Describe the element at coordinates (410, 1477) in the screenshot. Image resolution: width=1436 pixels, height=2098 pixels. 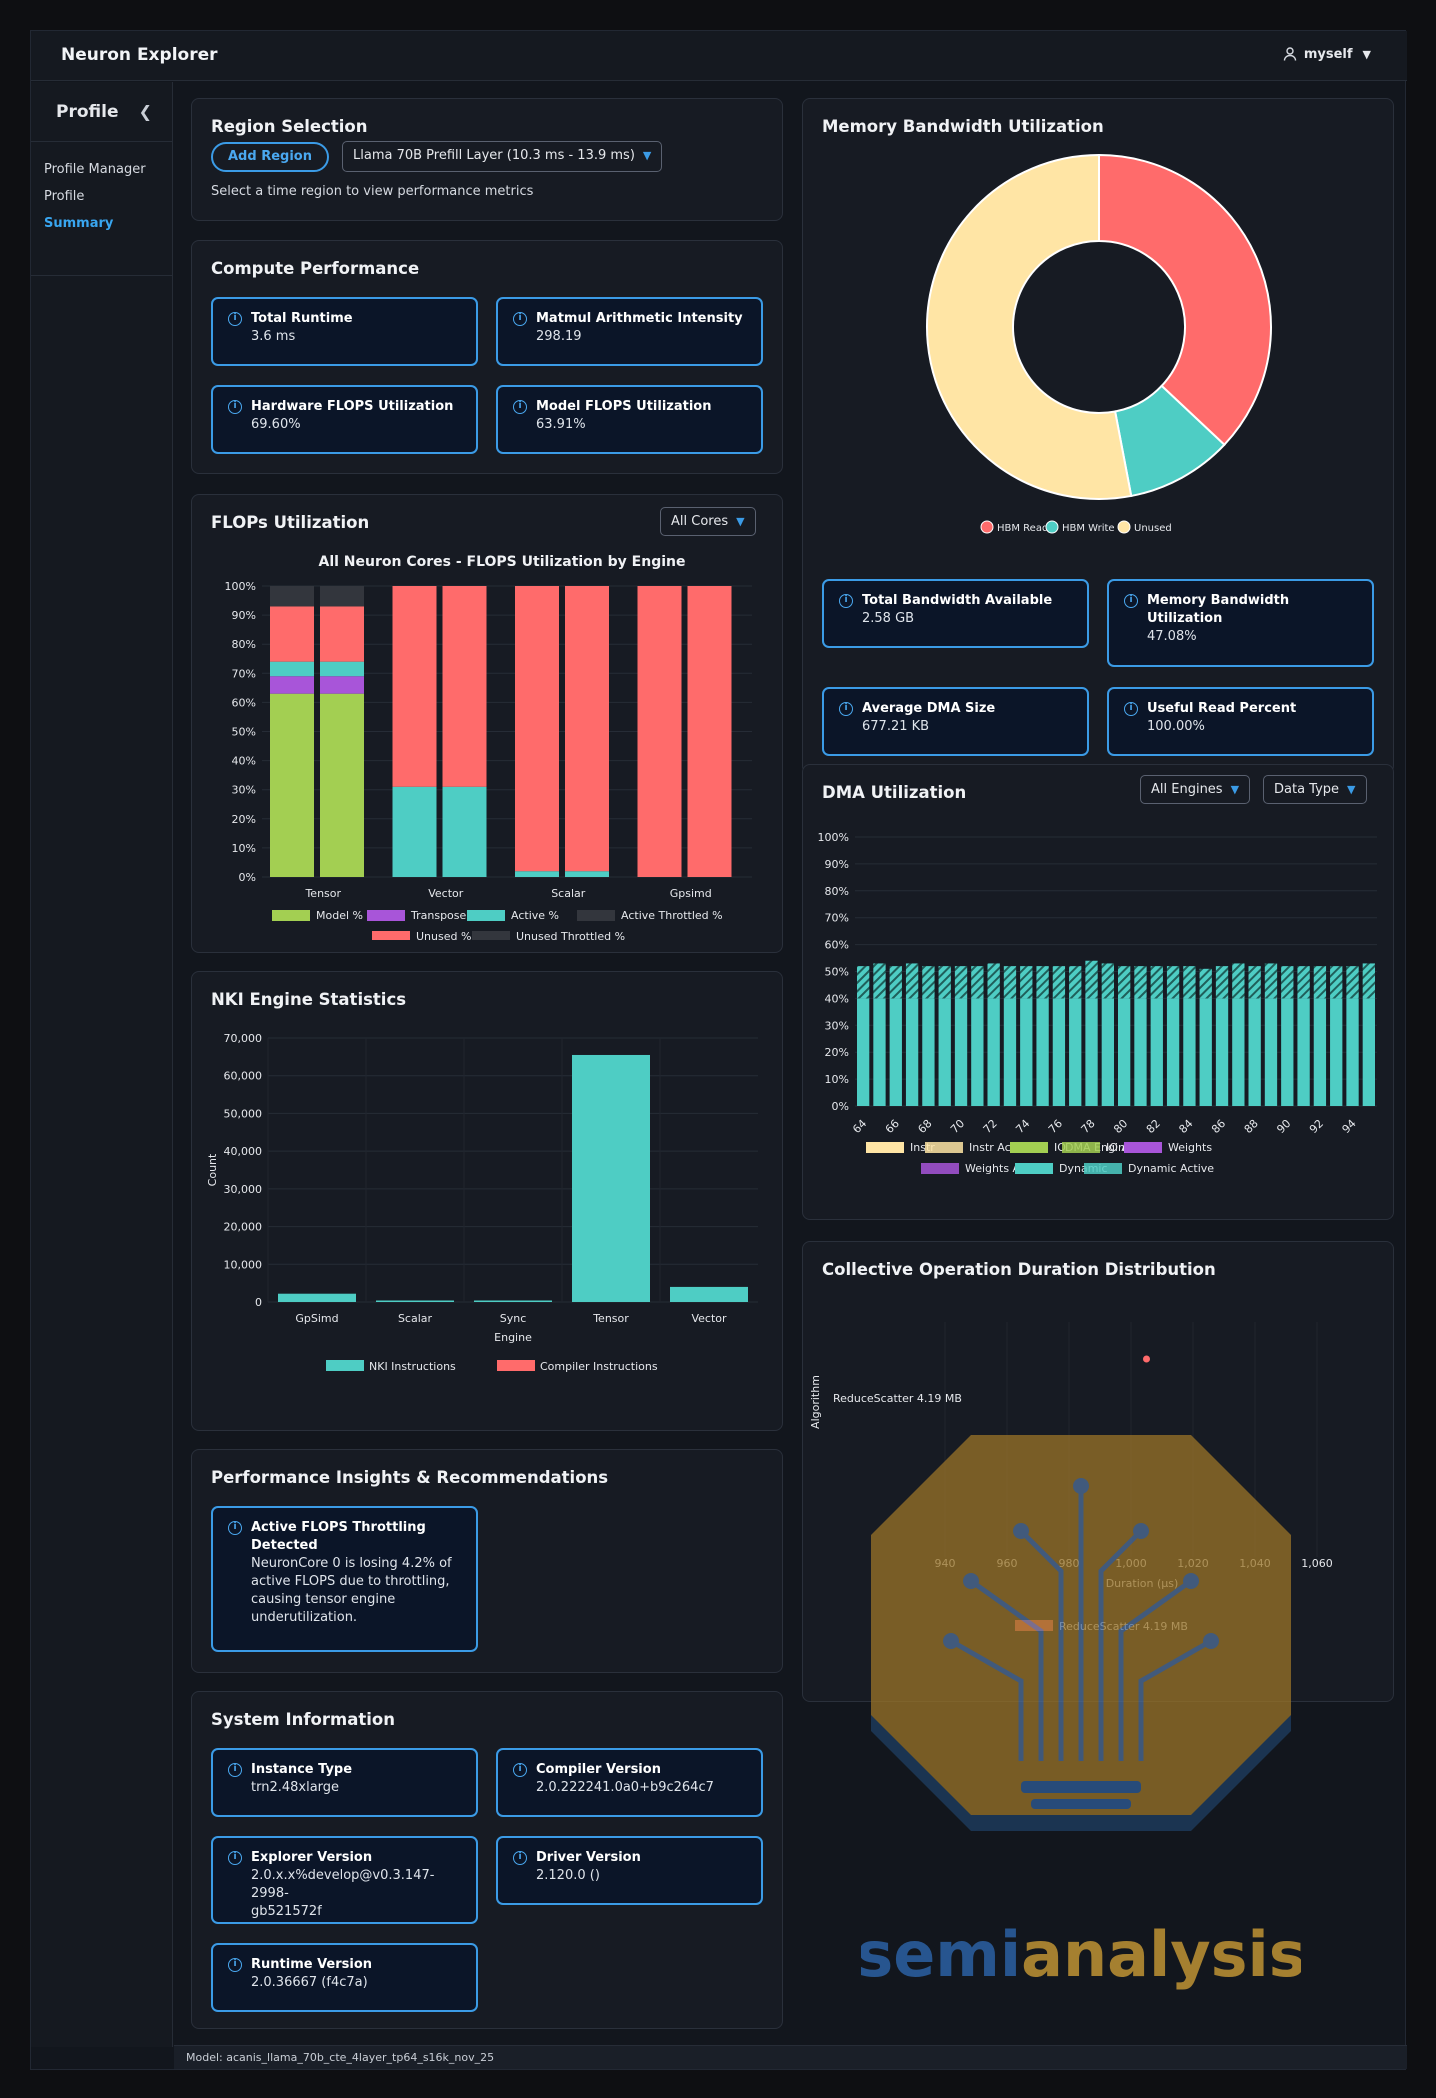
I see `insights-title: Performance Insights & Recommendations` at that location.